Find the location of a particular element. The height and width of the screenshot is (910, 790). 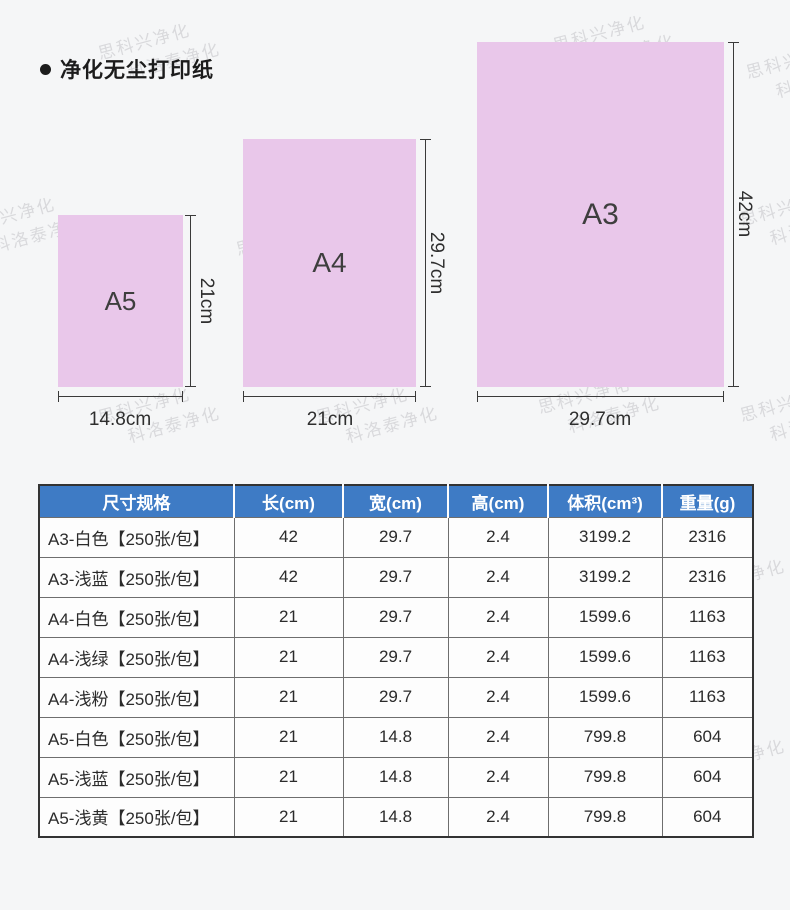

spec-cell-model: A5-白色【250张/包】 is located at coordinates (136, 737).